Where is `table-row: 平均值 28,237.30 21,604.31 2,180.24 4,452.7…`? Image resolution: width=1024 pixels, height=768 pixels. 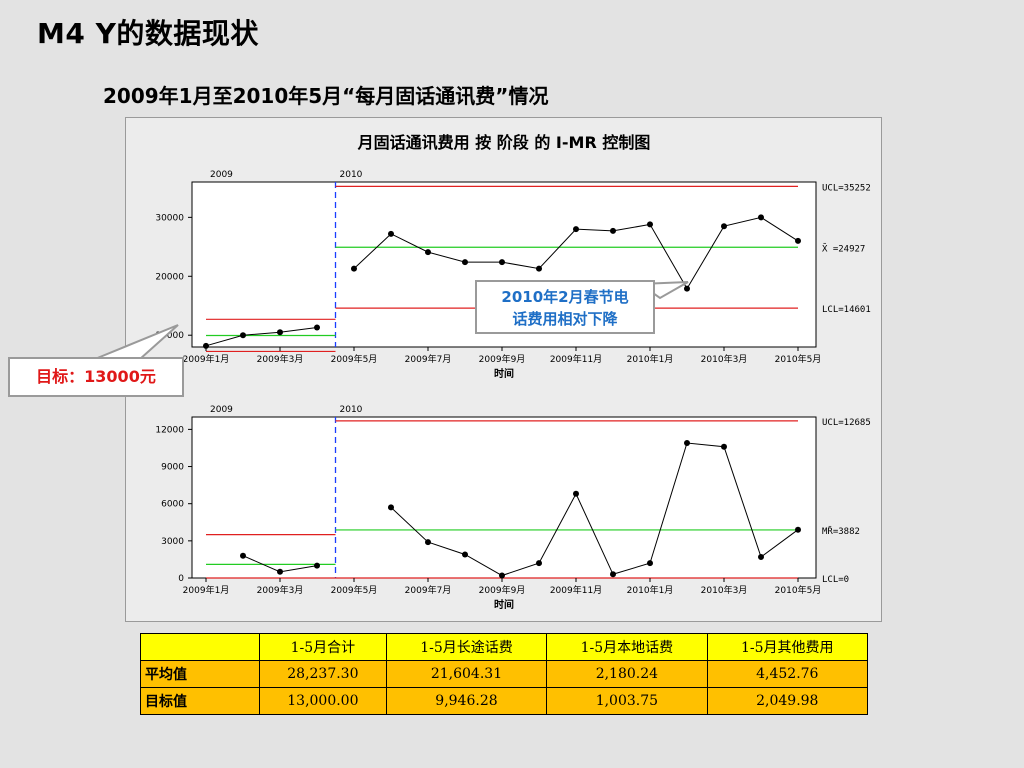 table-row: 平均值 28,237.30 21,604.31 2,180.24 4,452.7… is located at coordinates (504, 674).